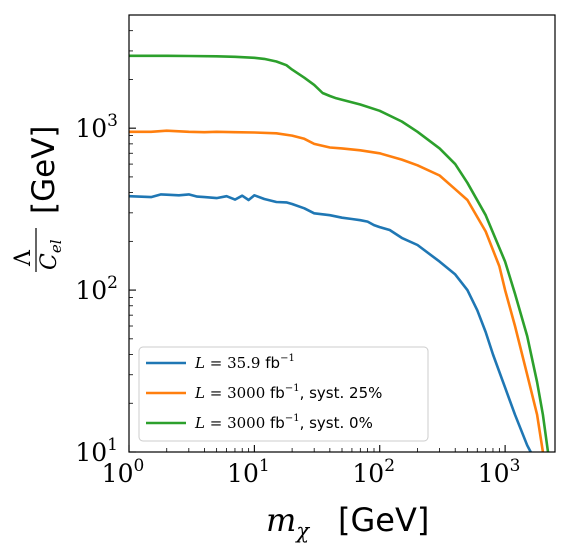 The width and height of the screenshot is (581, 555). I want to click on svg-text: mχ, so click(288, 522).